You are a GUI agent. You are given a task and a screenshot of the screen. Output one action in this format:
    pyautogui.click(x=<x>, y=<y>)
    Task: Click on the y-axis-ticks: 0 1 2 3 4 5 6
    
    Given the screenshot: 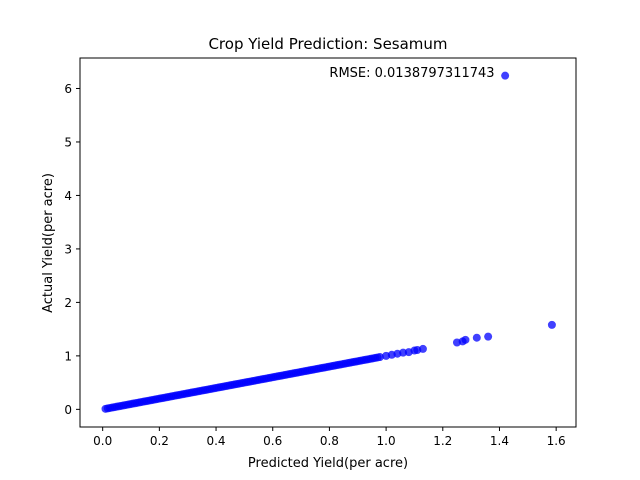 What is the action you would take?
    pyautogui.click(x=72, y=249)
    